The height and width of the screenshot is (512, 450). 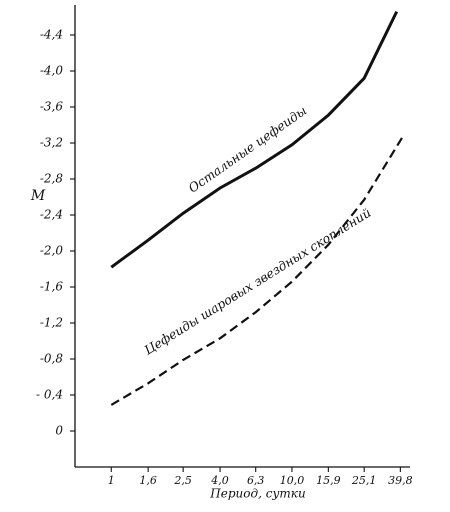 I want to click on y-axis-label: M, so click(x=38, y=196).